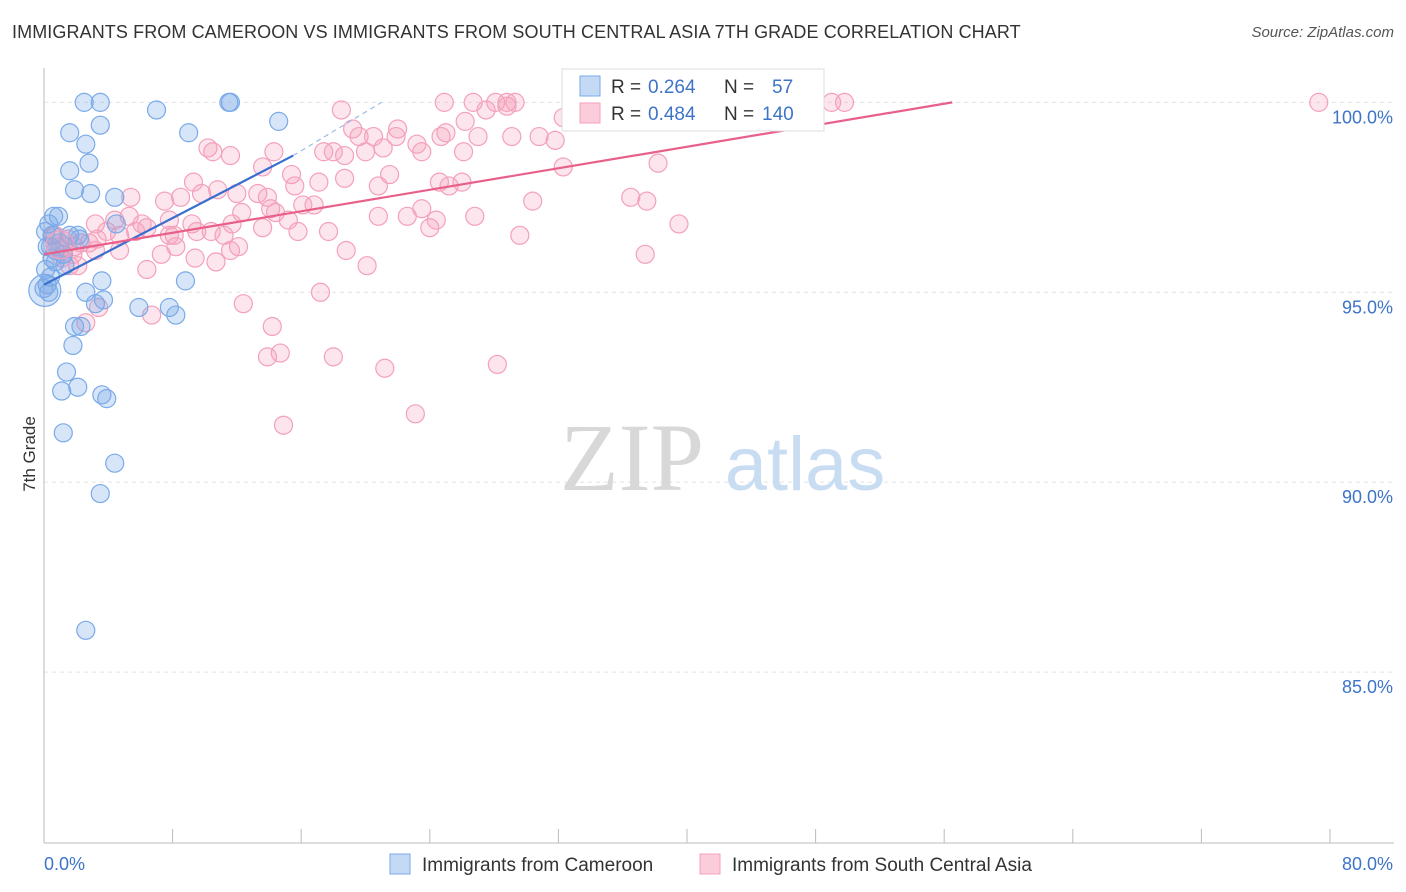 The image size is (1406, 892). What do you see at coordinates (778, 114) in the screenshot?
I see `legend-n-value: 140` at bounding box center [778, 114].